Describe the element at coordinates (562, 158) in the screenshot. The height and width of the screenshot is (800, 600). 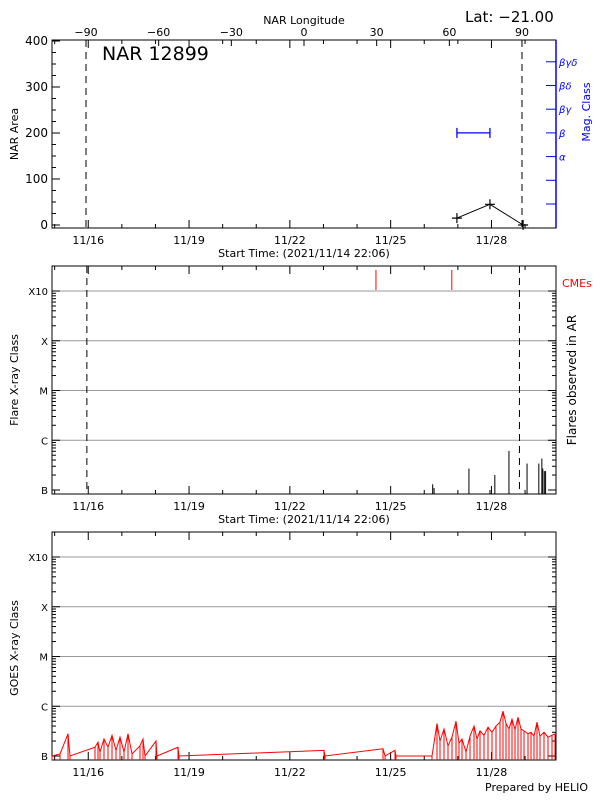
I see `mag-class-label: α` at that location.